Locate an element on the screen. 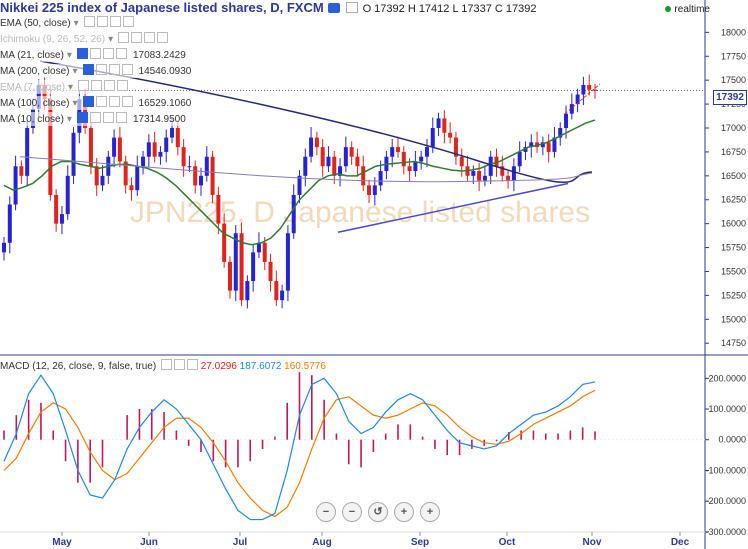 The image size is (748, 549). indicator-label: EMA (50, close) is located at coordinates (35, 23).